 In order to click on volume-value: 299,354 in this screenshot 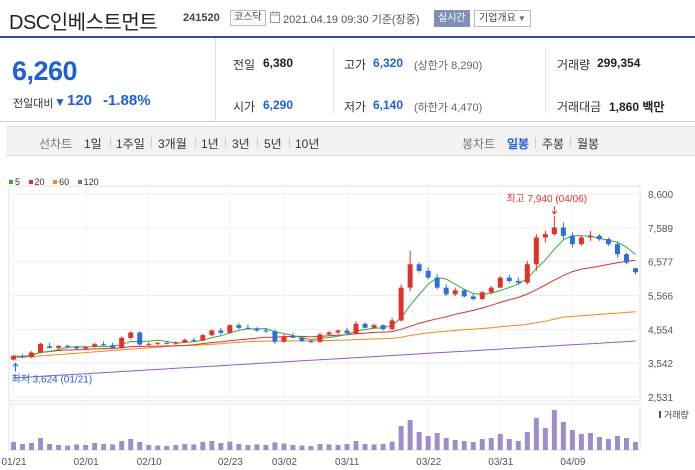, I will do `click(619, 63)`.